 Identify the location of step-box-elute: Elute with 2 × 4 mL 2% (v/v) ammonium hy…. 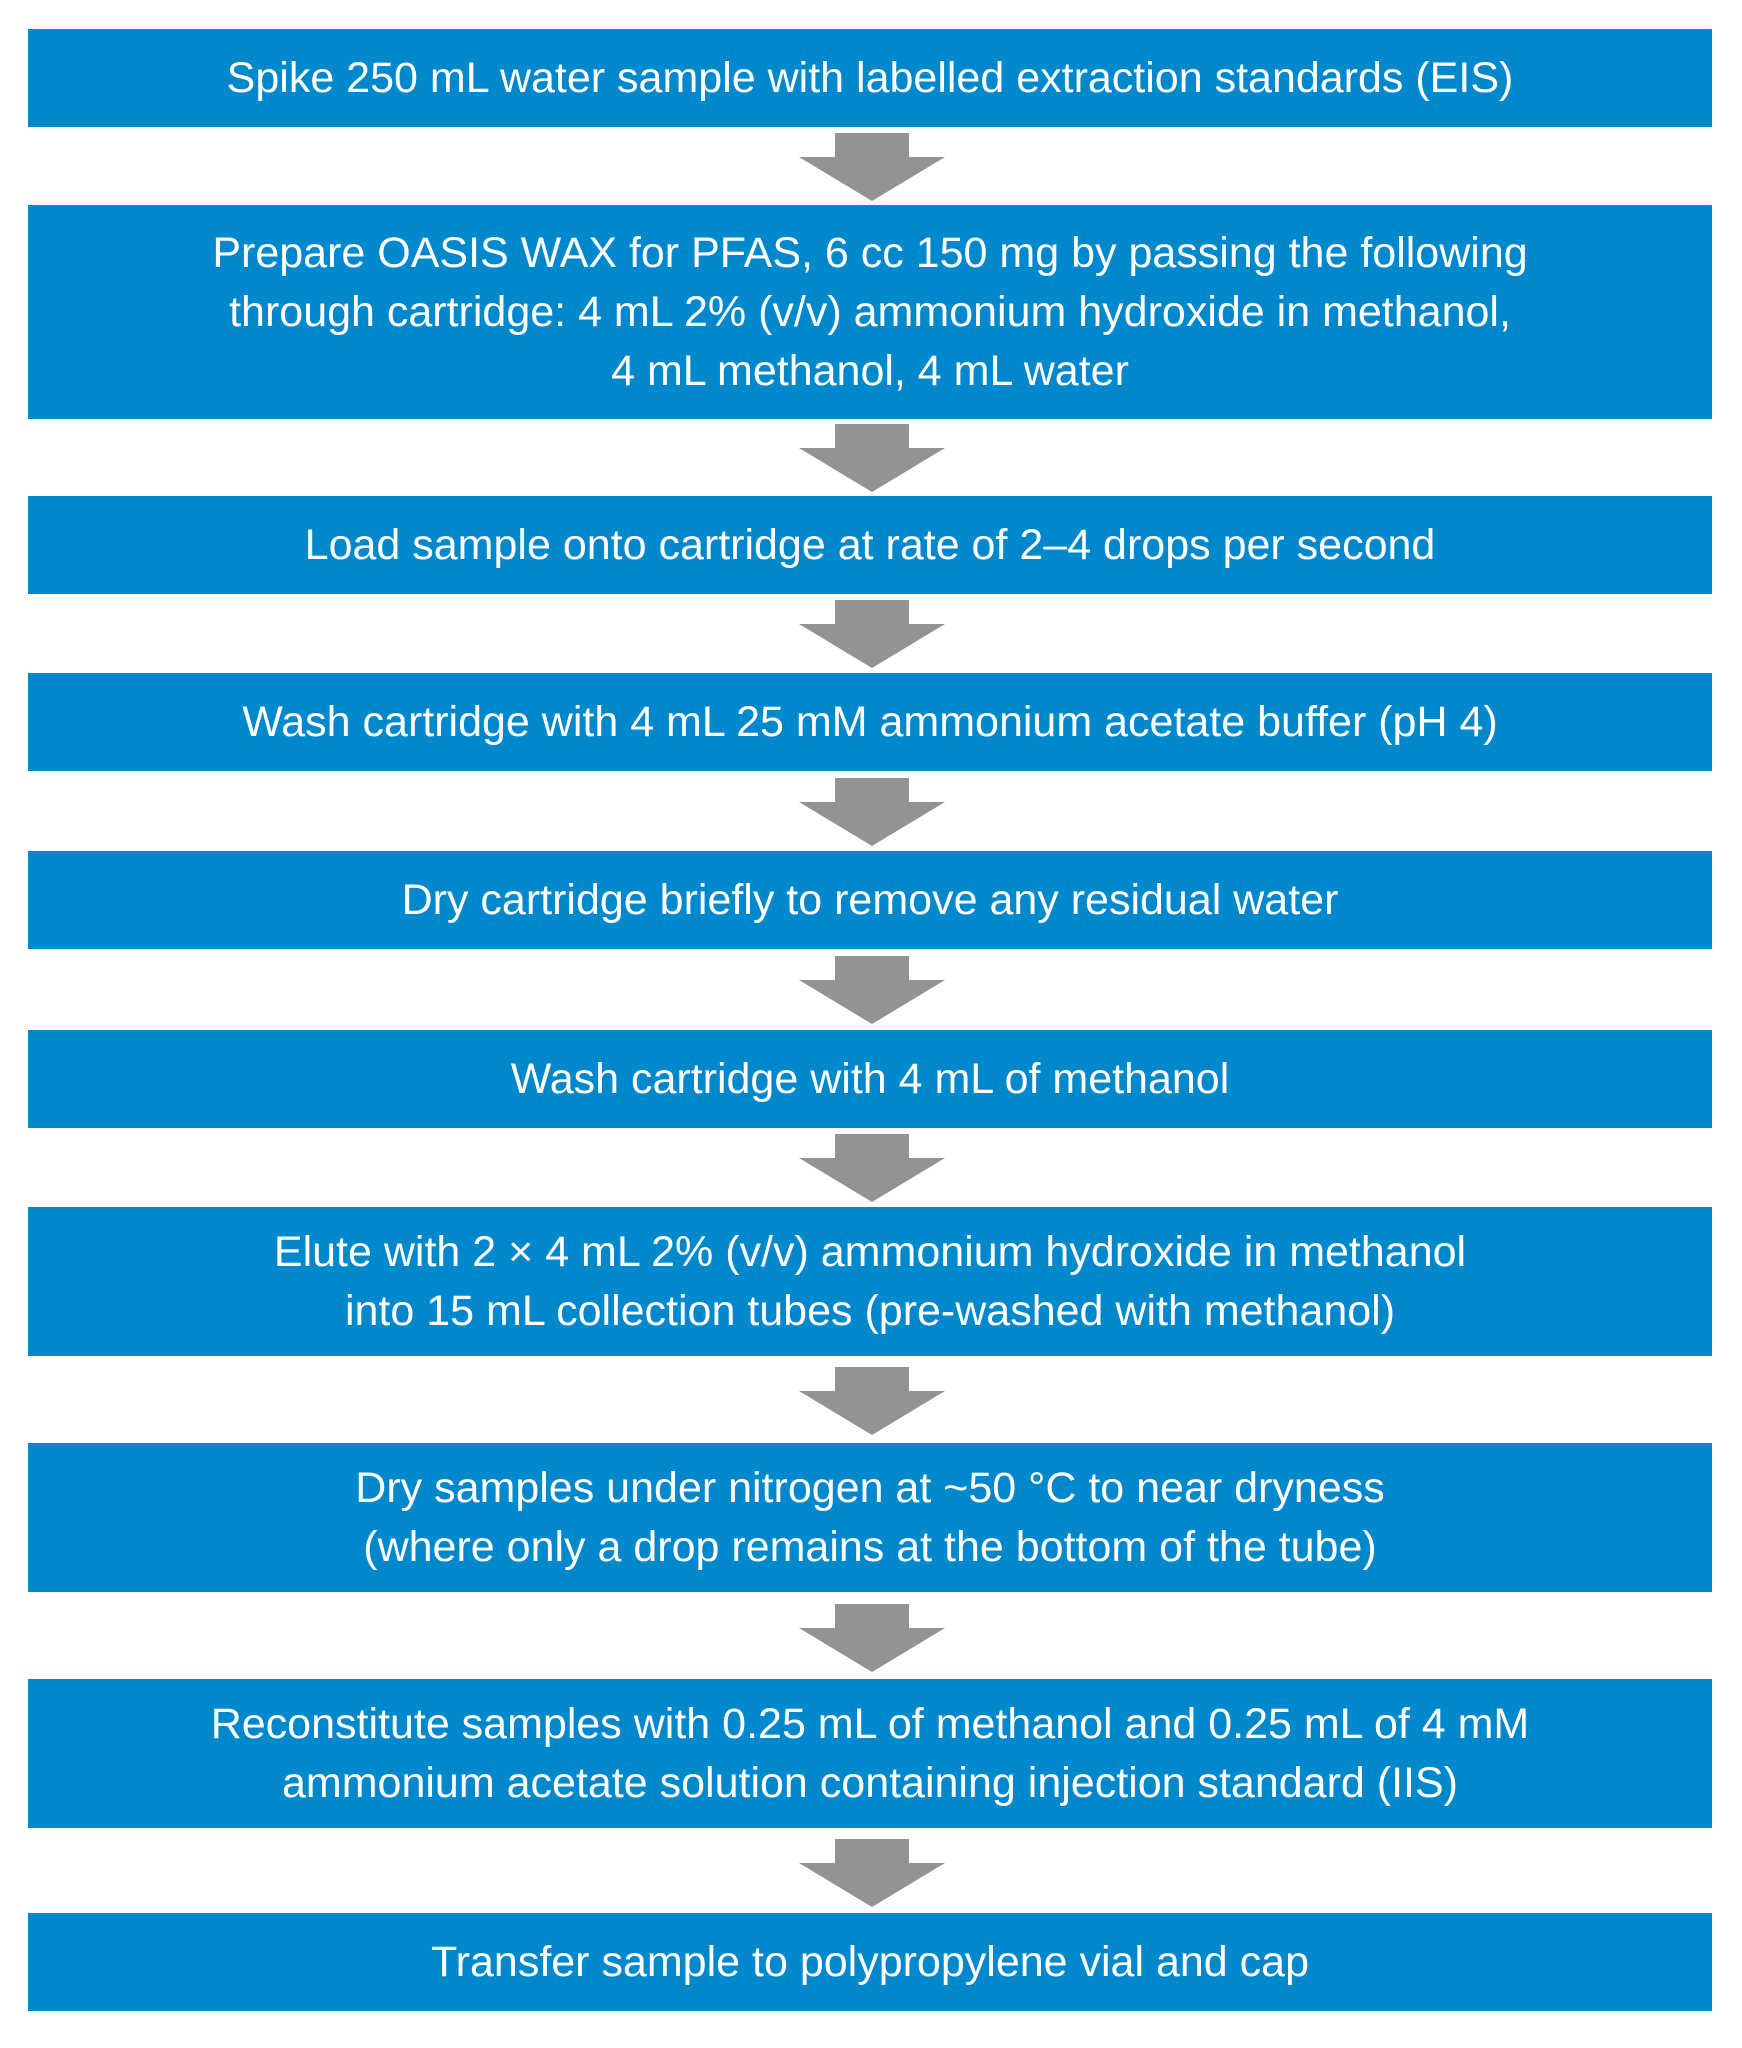
(870, 1281).